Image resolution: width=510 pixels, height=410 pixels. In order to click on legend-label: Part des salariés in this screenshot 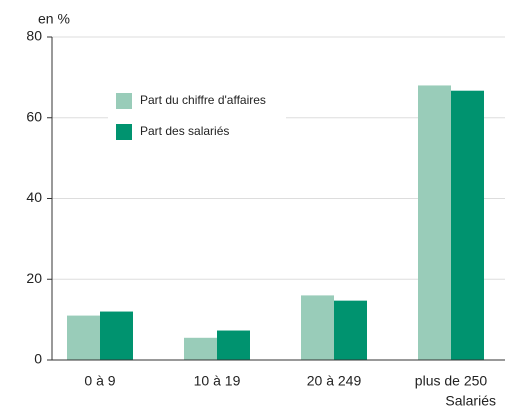, I will do `click(184, 131)`.